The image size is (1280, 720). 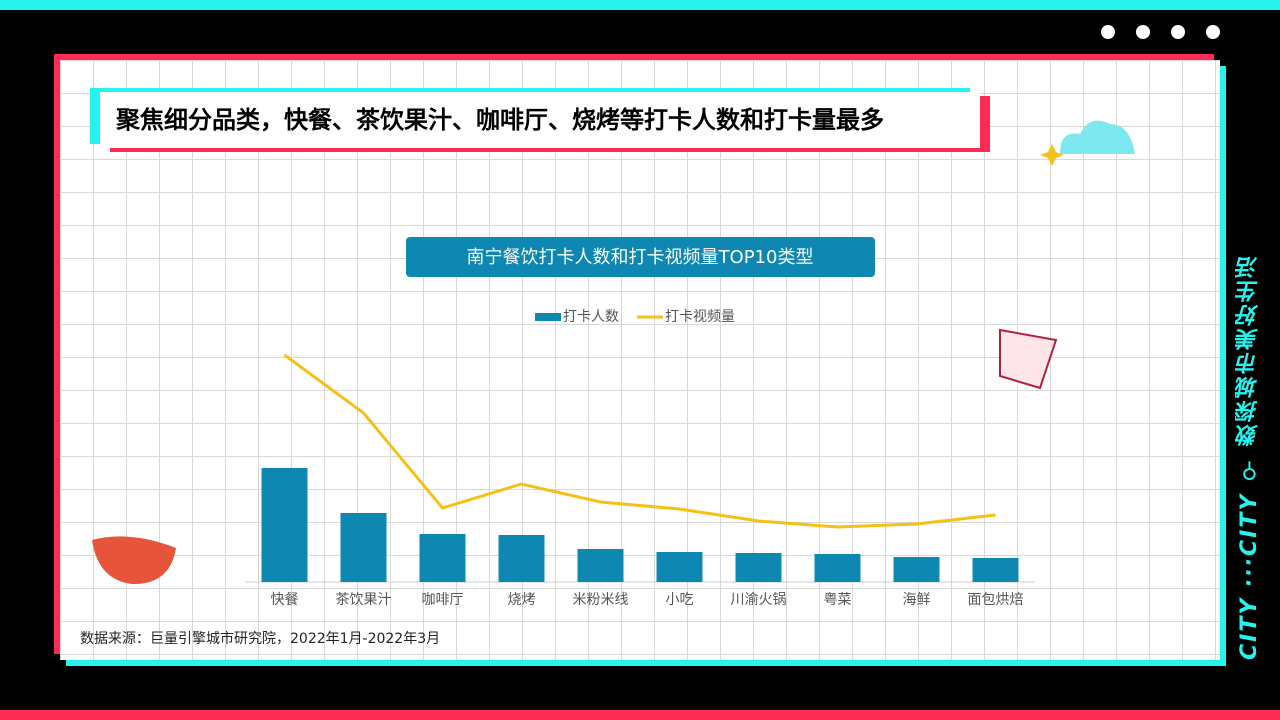 What do you see at coordinates (1160, 32) in the screenshot?
I see `dots` at bounding box center [1160, 32].